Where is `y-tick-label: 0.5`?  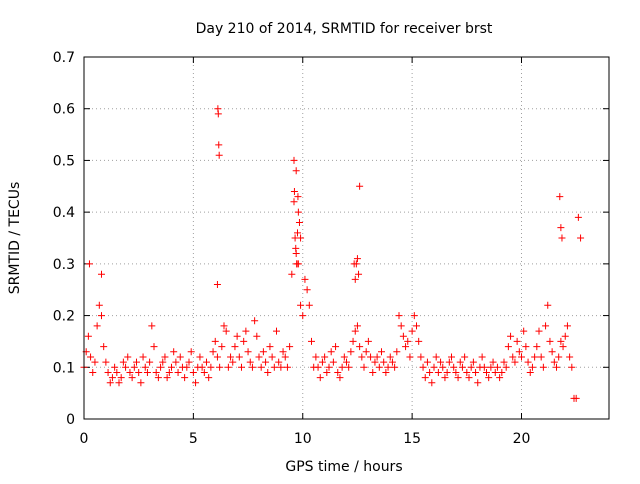 y-tick-label: 0.5 is located at coordinates (64, 161).